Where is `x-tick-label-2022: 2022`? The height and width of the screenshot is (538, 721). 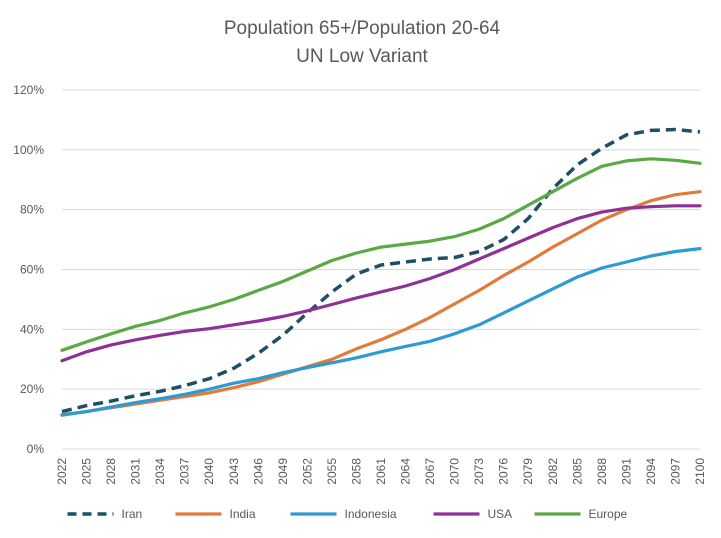 x-tick-label-2022: 2022 is located at coordinates (62, 471).